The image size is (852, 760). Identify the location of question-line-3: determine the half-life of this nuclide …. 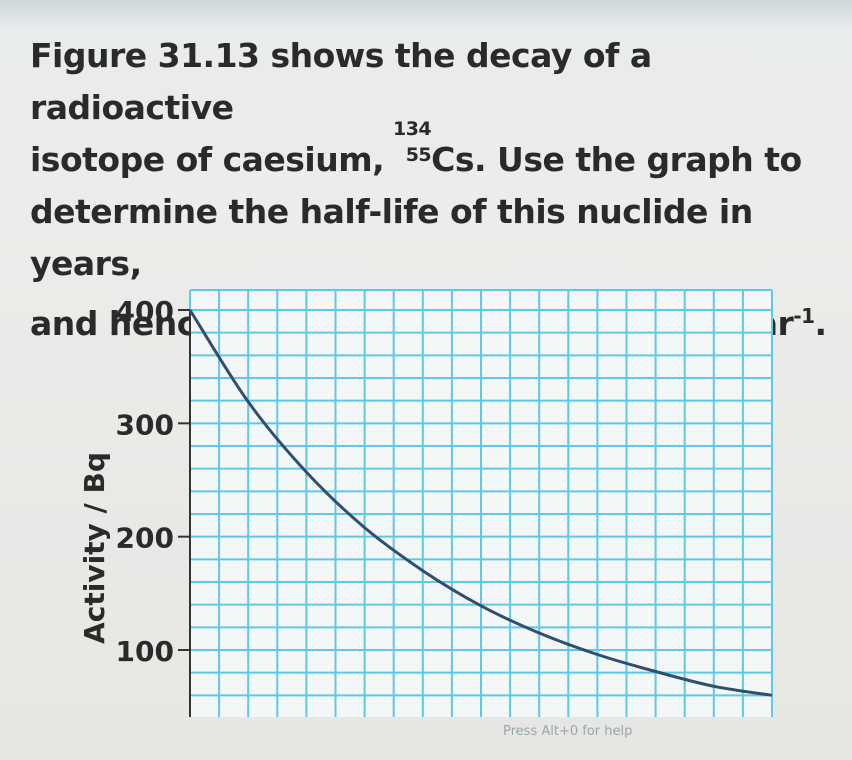
(391, 237).